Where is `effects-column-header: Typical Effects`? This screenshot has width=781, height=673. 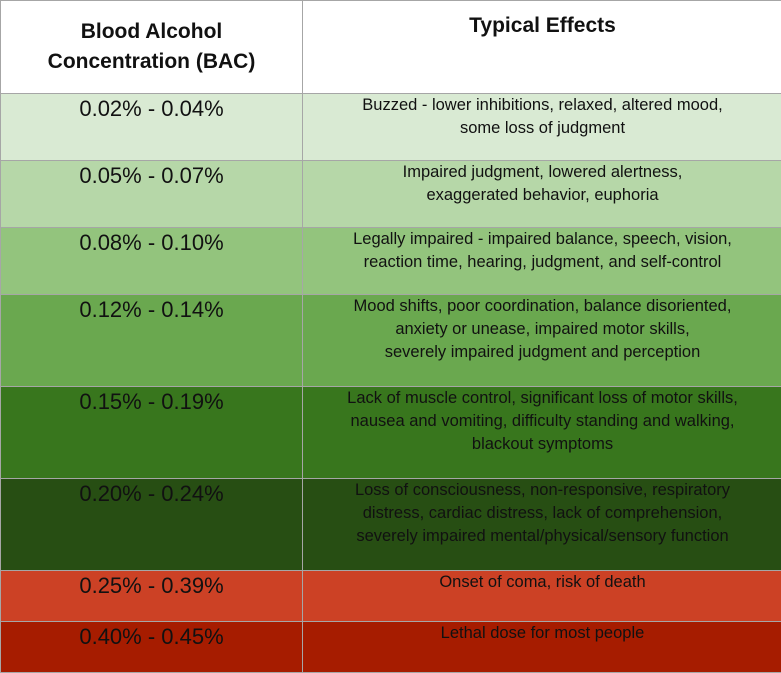 effects-column-header: Typical Effects is located at coordinates (542, 47).